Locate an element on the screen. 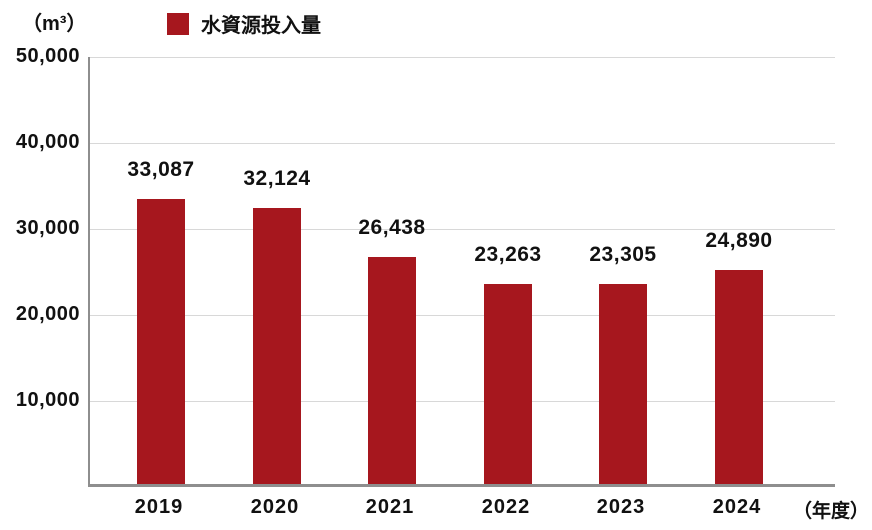 Image resolution: width=872 pixels, height=530 pixels. xtick-label-2020: 2020 is located at coordinates (275, 507).